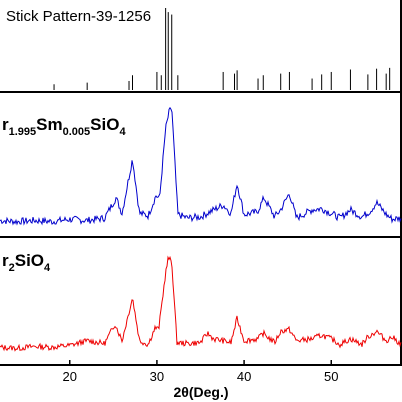 The image size is (402, 402). I want to click on x-tick-label: 20, so click(70, 376).